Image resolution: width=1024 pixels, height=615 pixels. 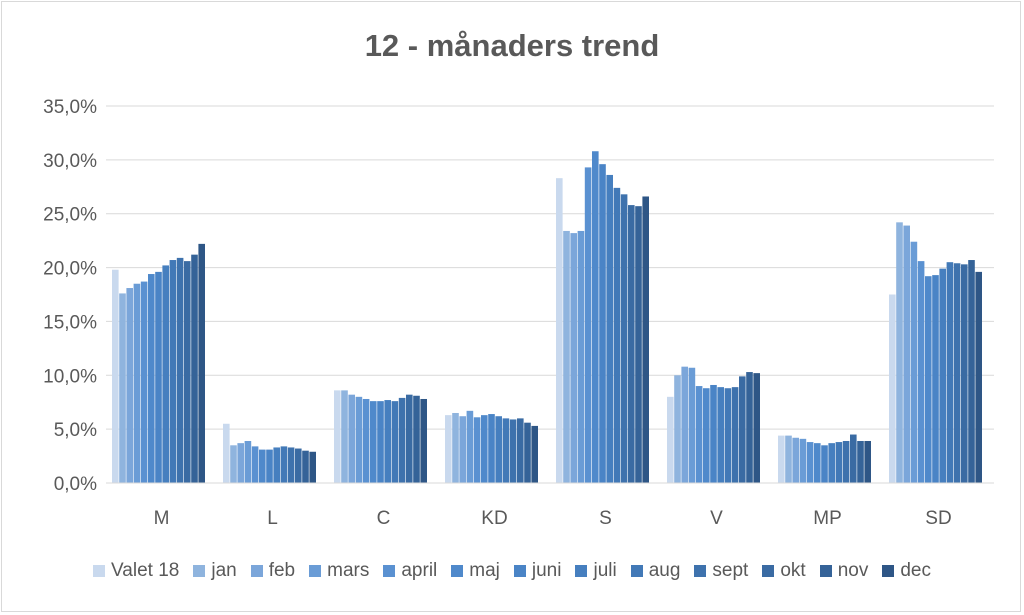 I want to click on legend-label: sept, so click(x=730, y=570).